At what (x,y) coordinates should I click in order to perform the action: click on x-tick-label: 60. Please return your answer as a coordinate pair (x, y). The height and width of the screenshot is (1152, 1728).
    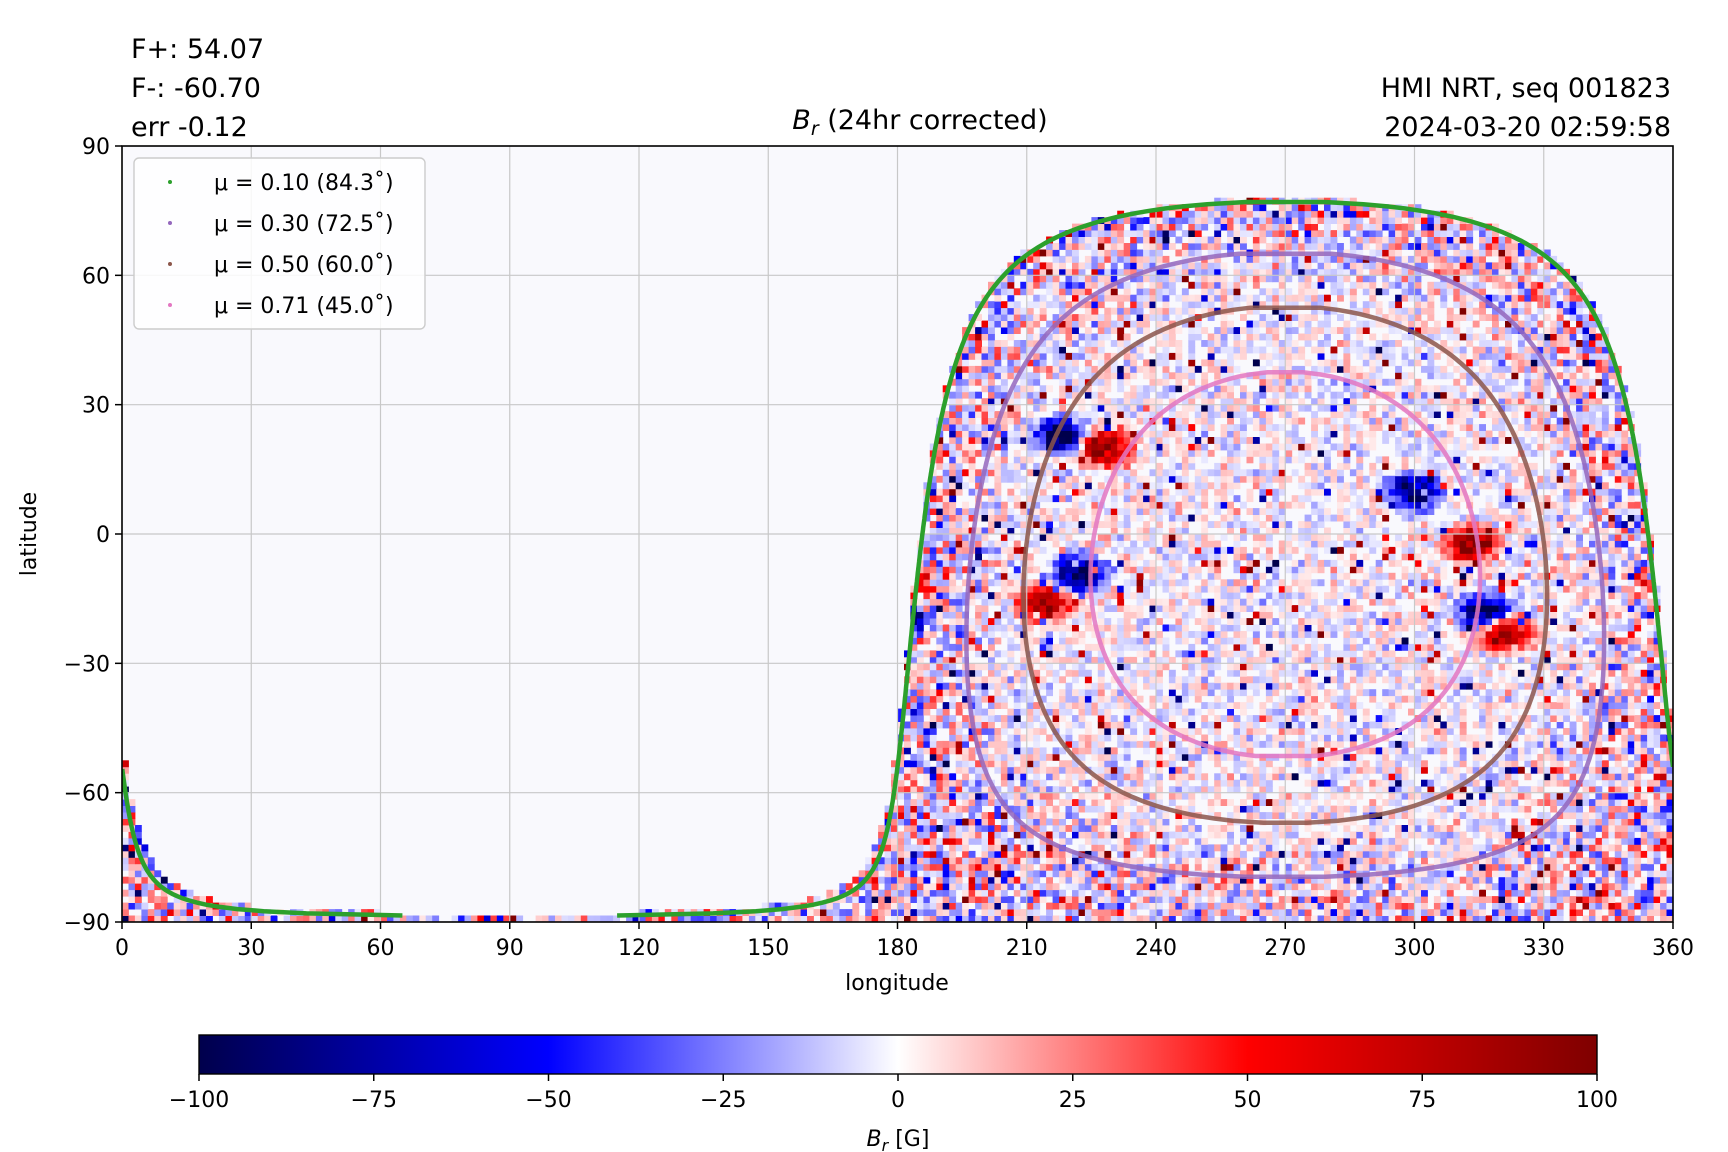
    Looking at the image, I should click on (381, 948).